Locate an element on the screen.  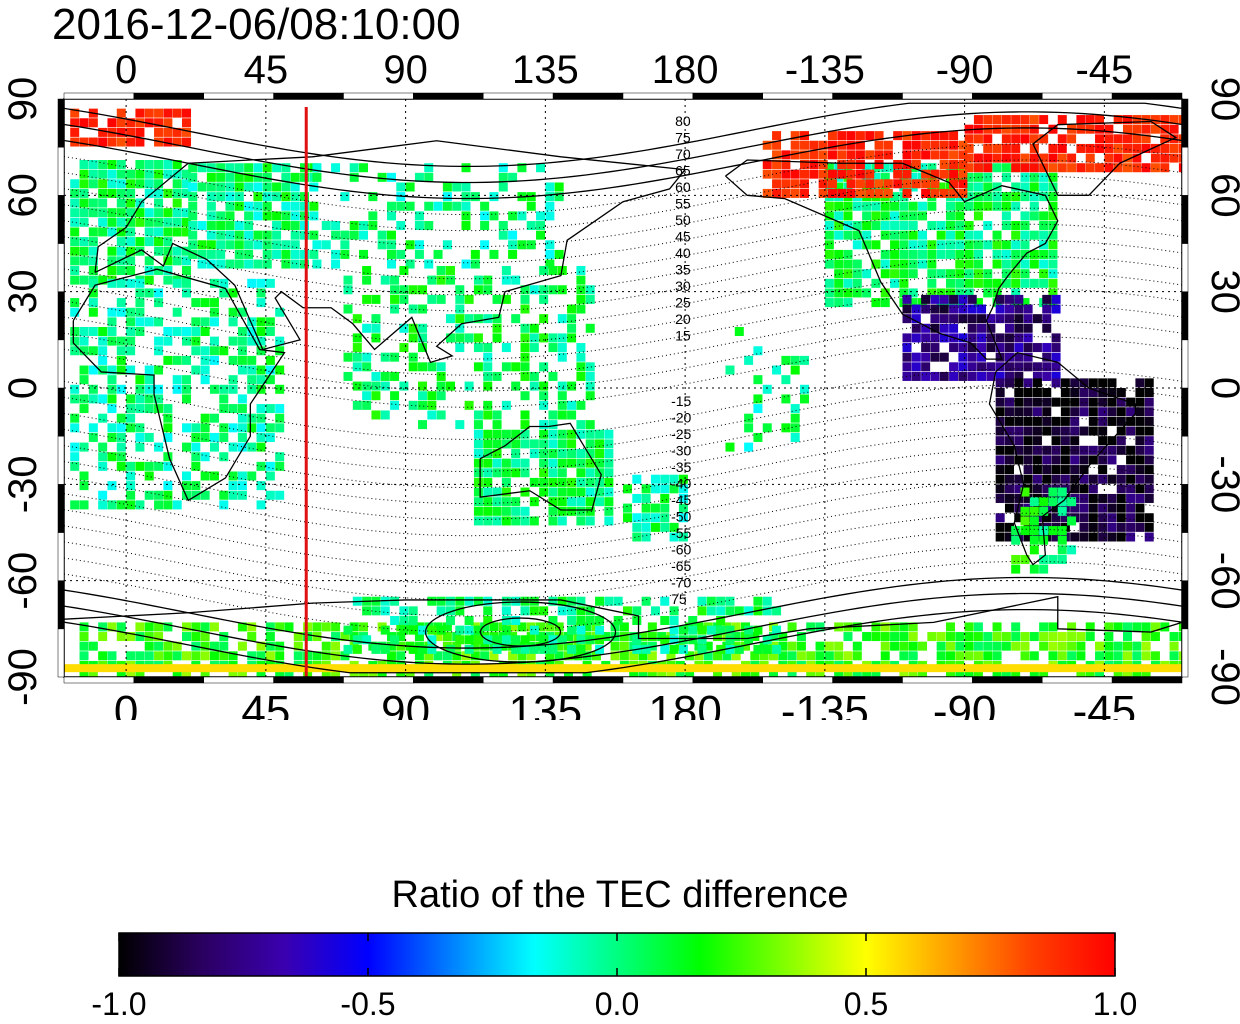
contour-label: -15 is located at coordinates (681, 401).